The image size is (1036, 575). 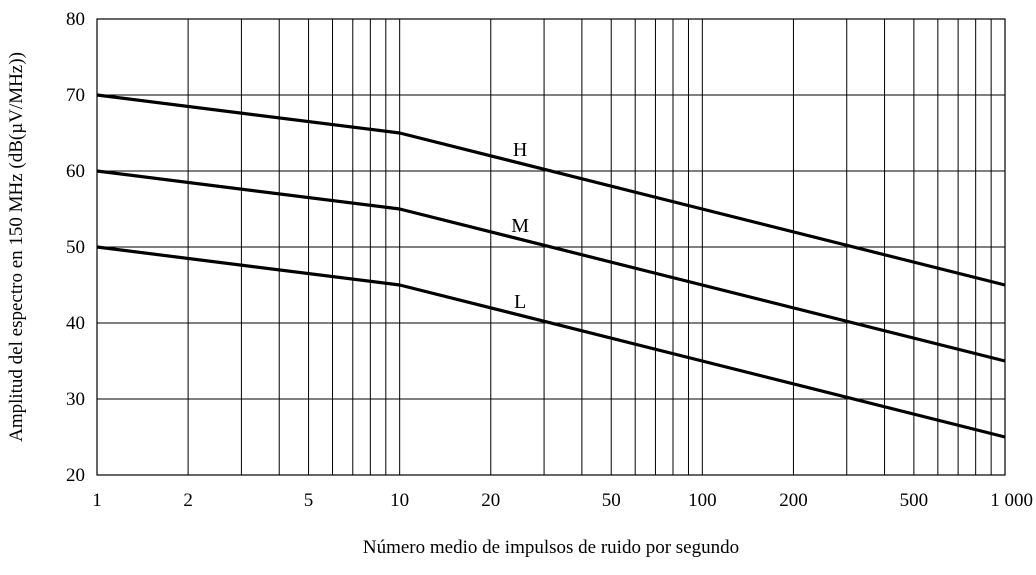 What do you see at coordinates (97, 500) in the screenshot?
I see `x-tick-label: 1` at bounding box center [97, 500].